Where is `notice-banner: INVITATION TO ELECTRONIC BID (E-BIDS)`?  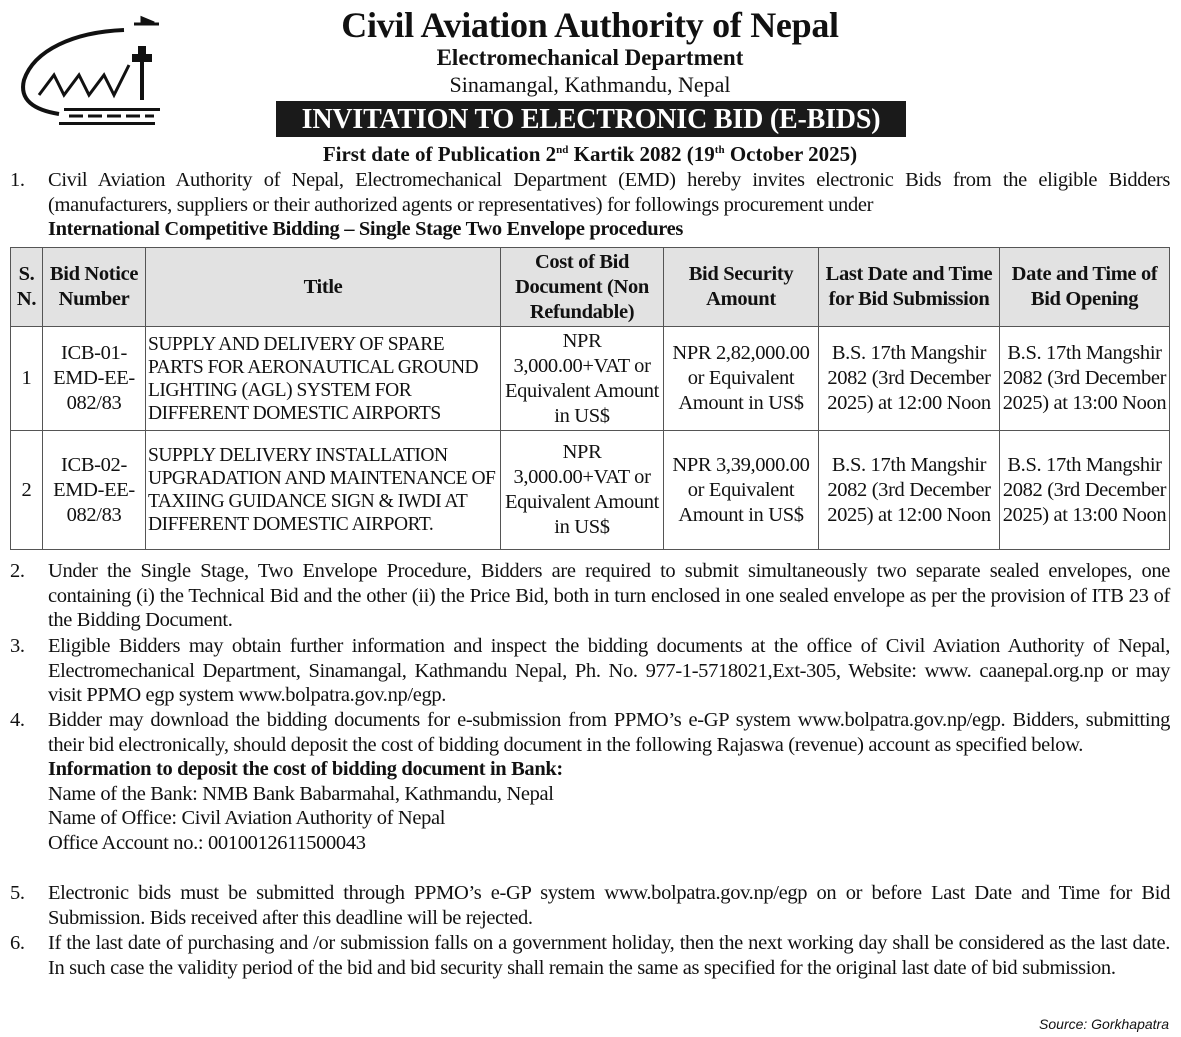
notice-banner: INVITATION TO ELECTRONIC BID (E-BIDS) is located at coordinates (591, 119).